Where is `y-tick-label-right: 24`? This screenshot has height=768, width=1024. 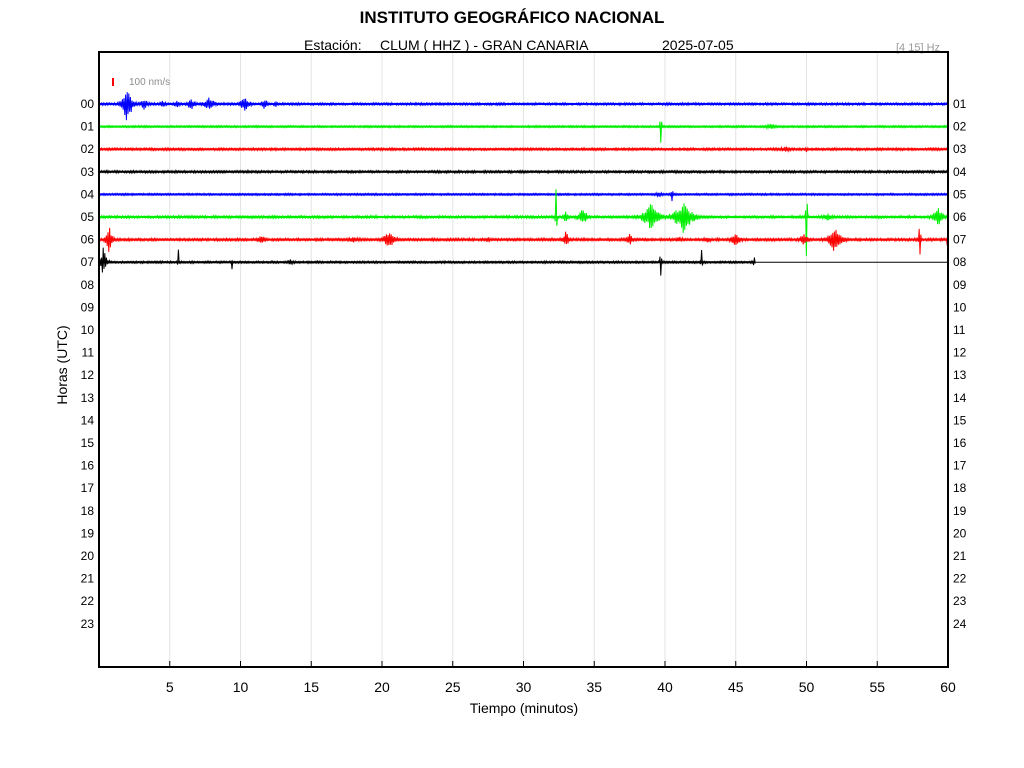 y-tick-label-right: 24 is located at coordinates (960, 624).